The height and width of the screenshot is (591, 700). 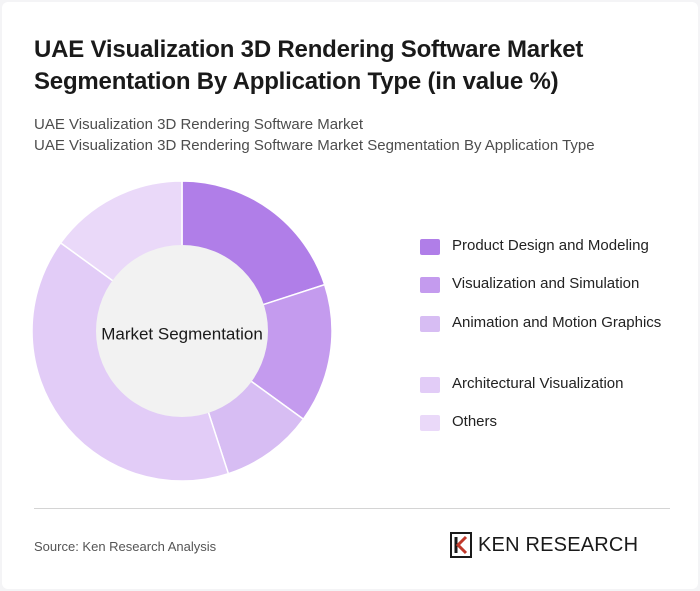 I want to click on donut-center-label: Market Segmentation, so click(x=182, y=334).